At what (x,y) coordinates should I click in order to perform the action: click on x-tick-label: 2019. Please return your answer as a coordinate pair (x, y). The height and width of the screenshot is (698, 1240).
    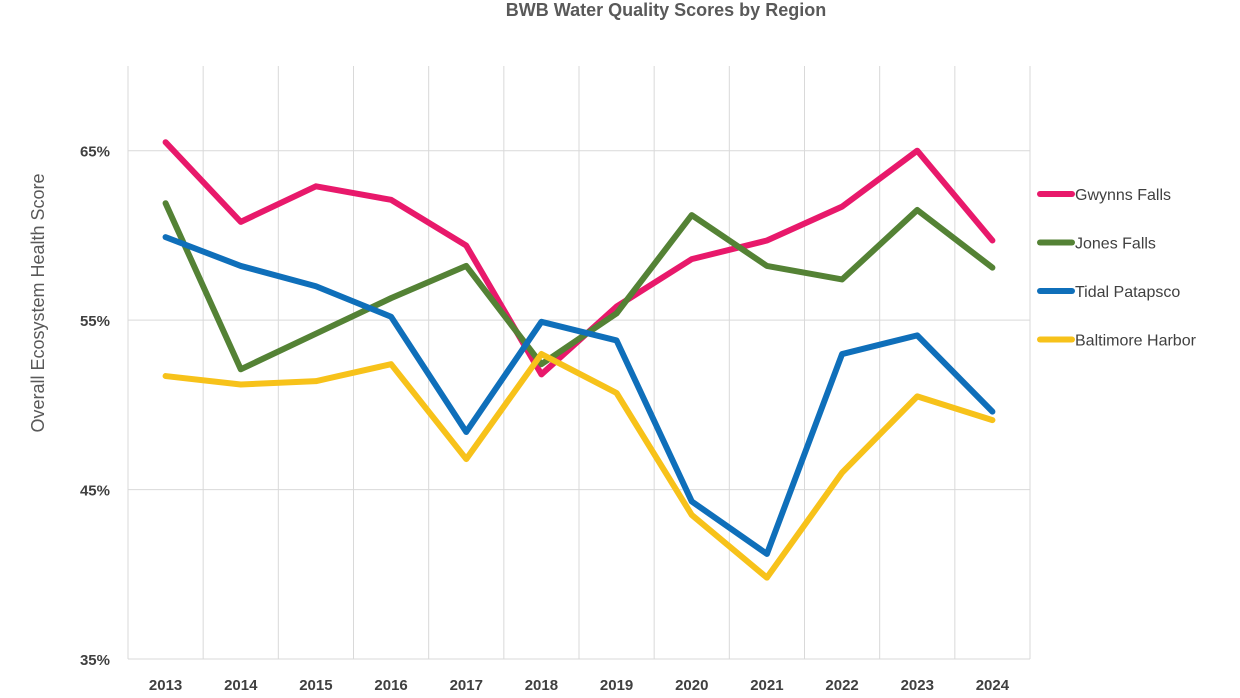
    Looking at the image, I should click on (616, 685).